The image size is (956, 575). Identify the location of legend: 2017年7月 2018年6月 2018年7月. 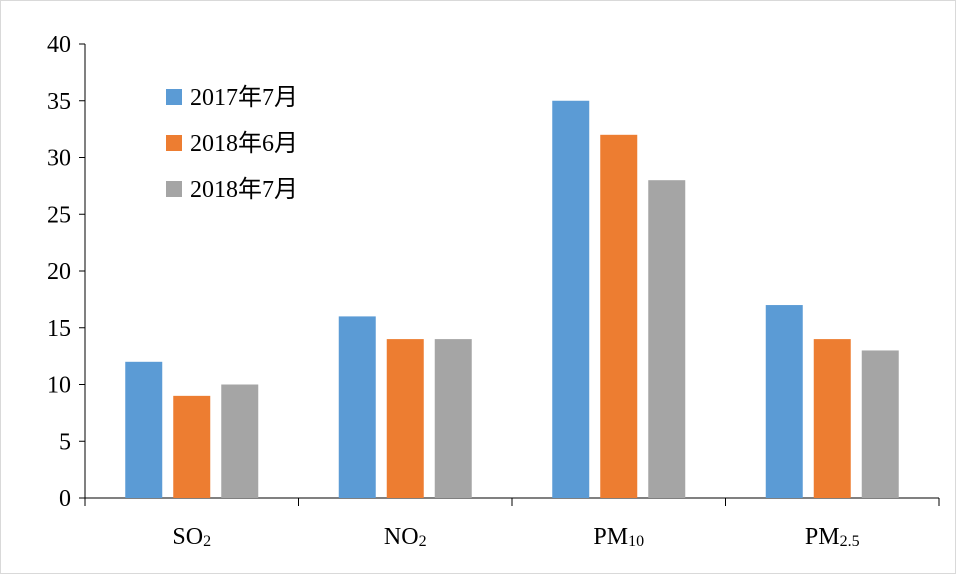
(232, 143).